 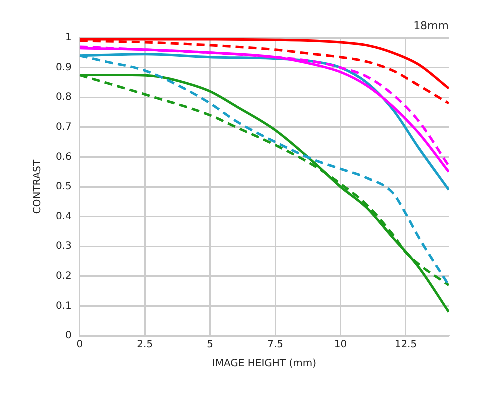 What do you see at coordinates (64, 306) in the screenshot?
I see `y-tick-label: 0.1` at bounding box center [64, 306].